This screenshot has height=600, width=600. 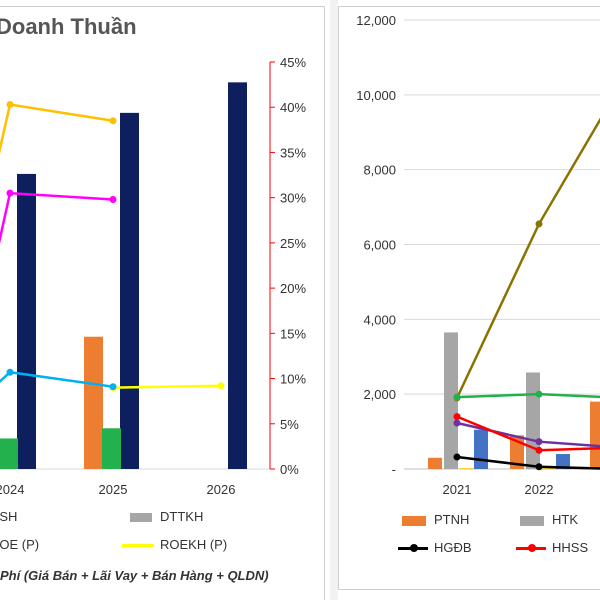 What do you see at coordinates (379, 319) in the screenshot?
I see `y-tick-label: 4,000` at bounding box center [379, 319].